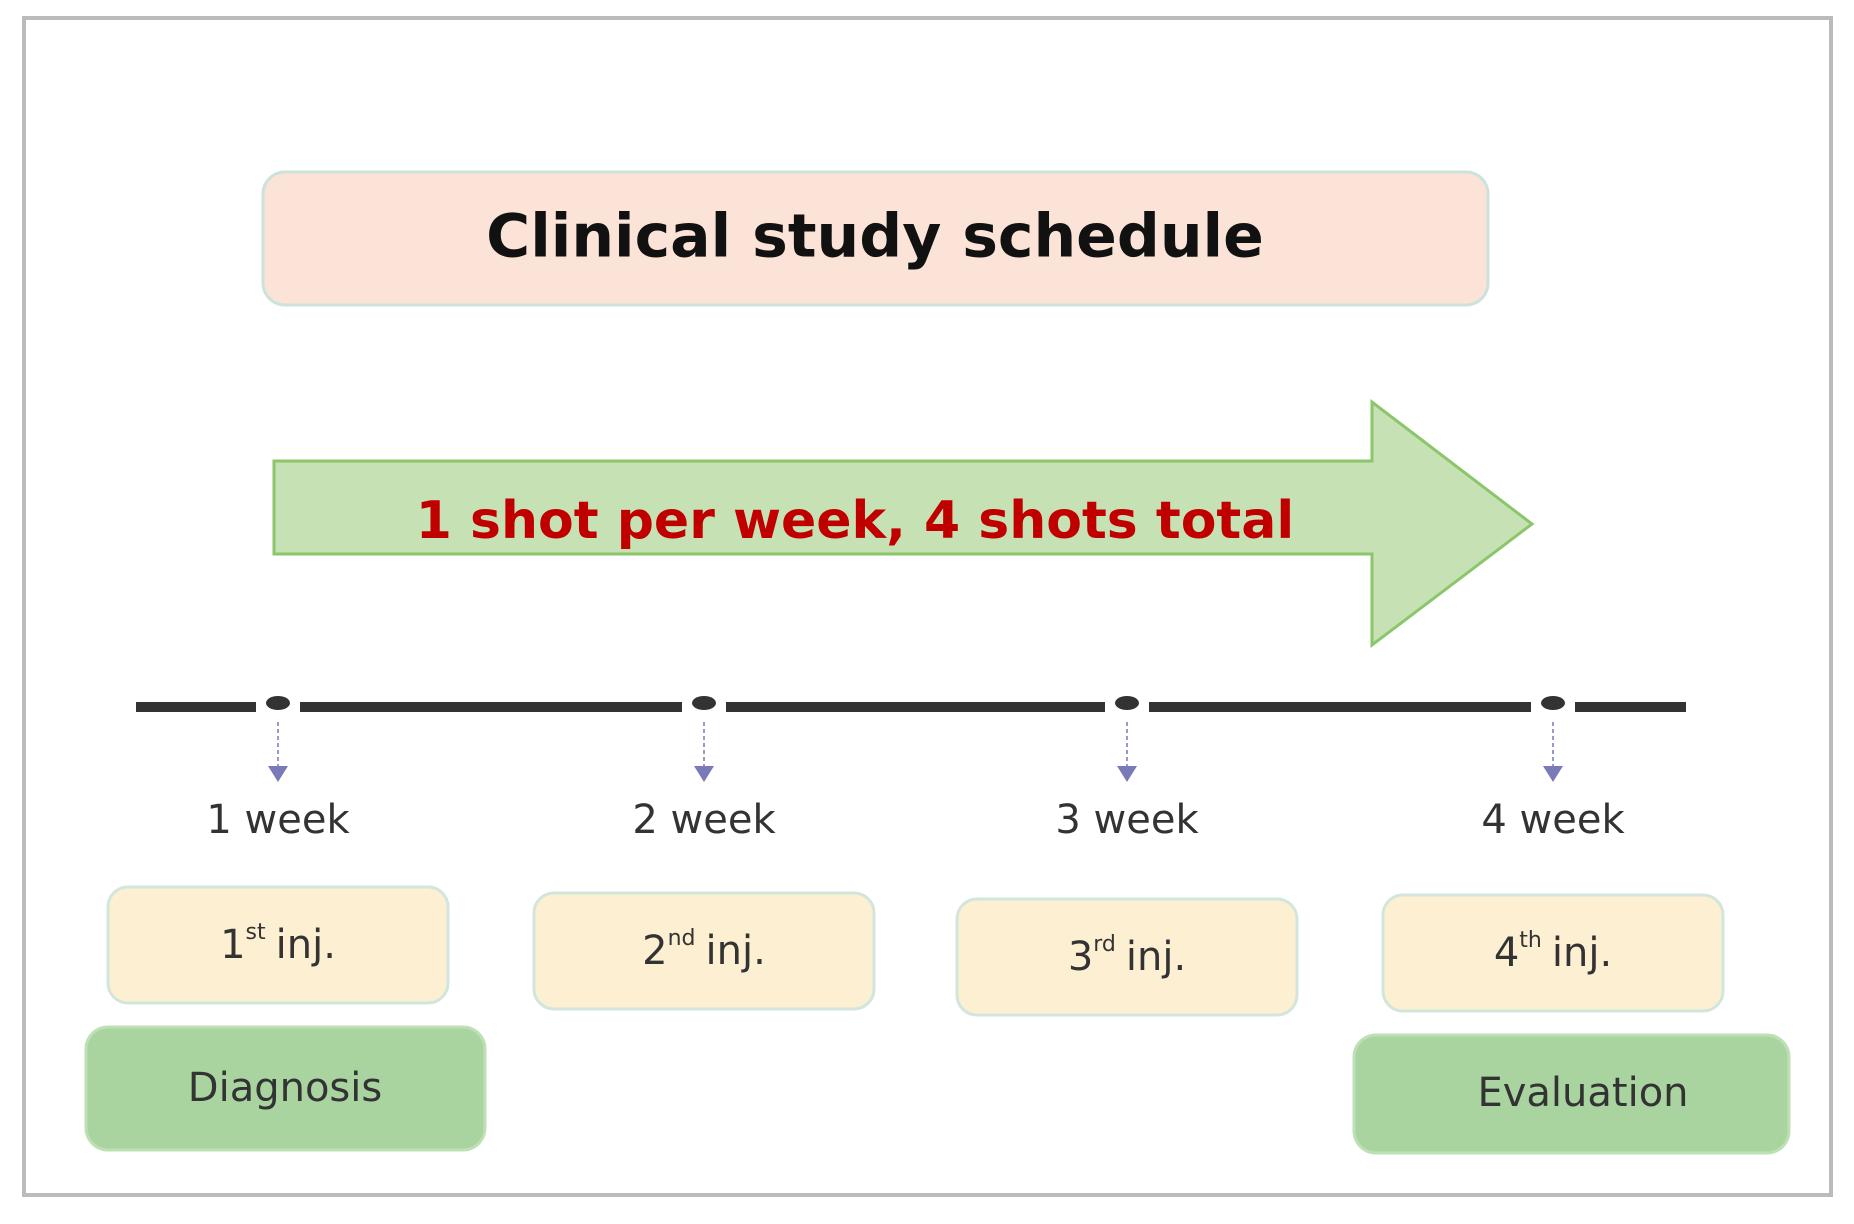  I want to click on injection-ordinal: 4, so click(1506, 953).